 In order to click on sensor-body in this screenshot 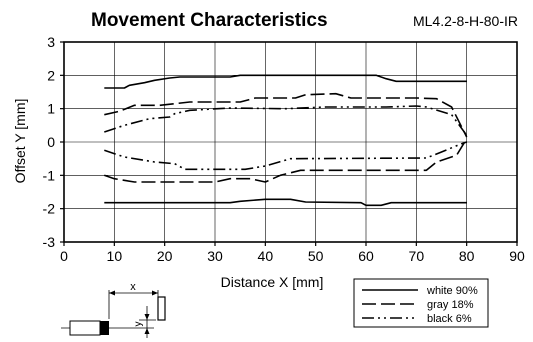, I will do `click(85, 328)`.